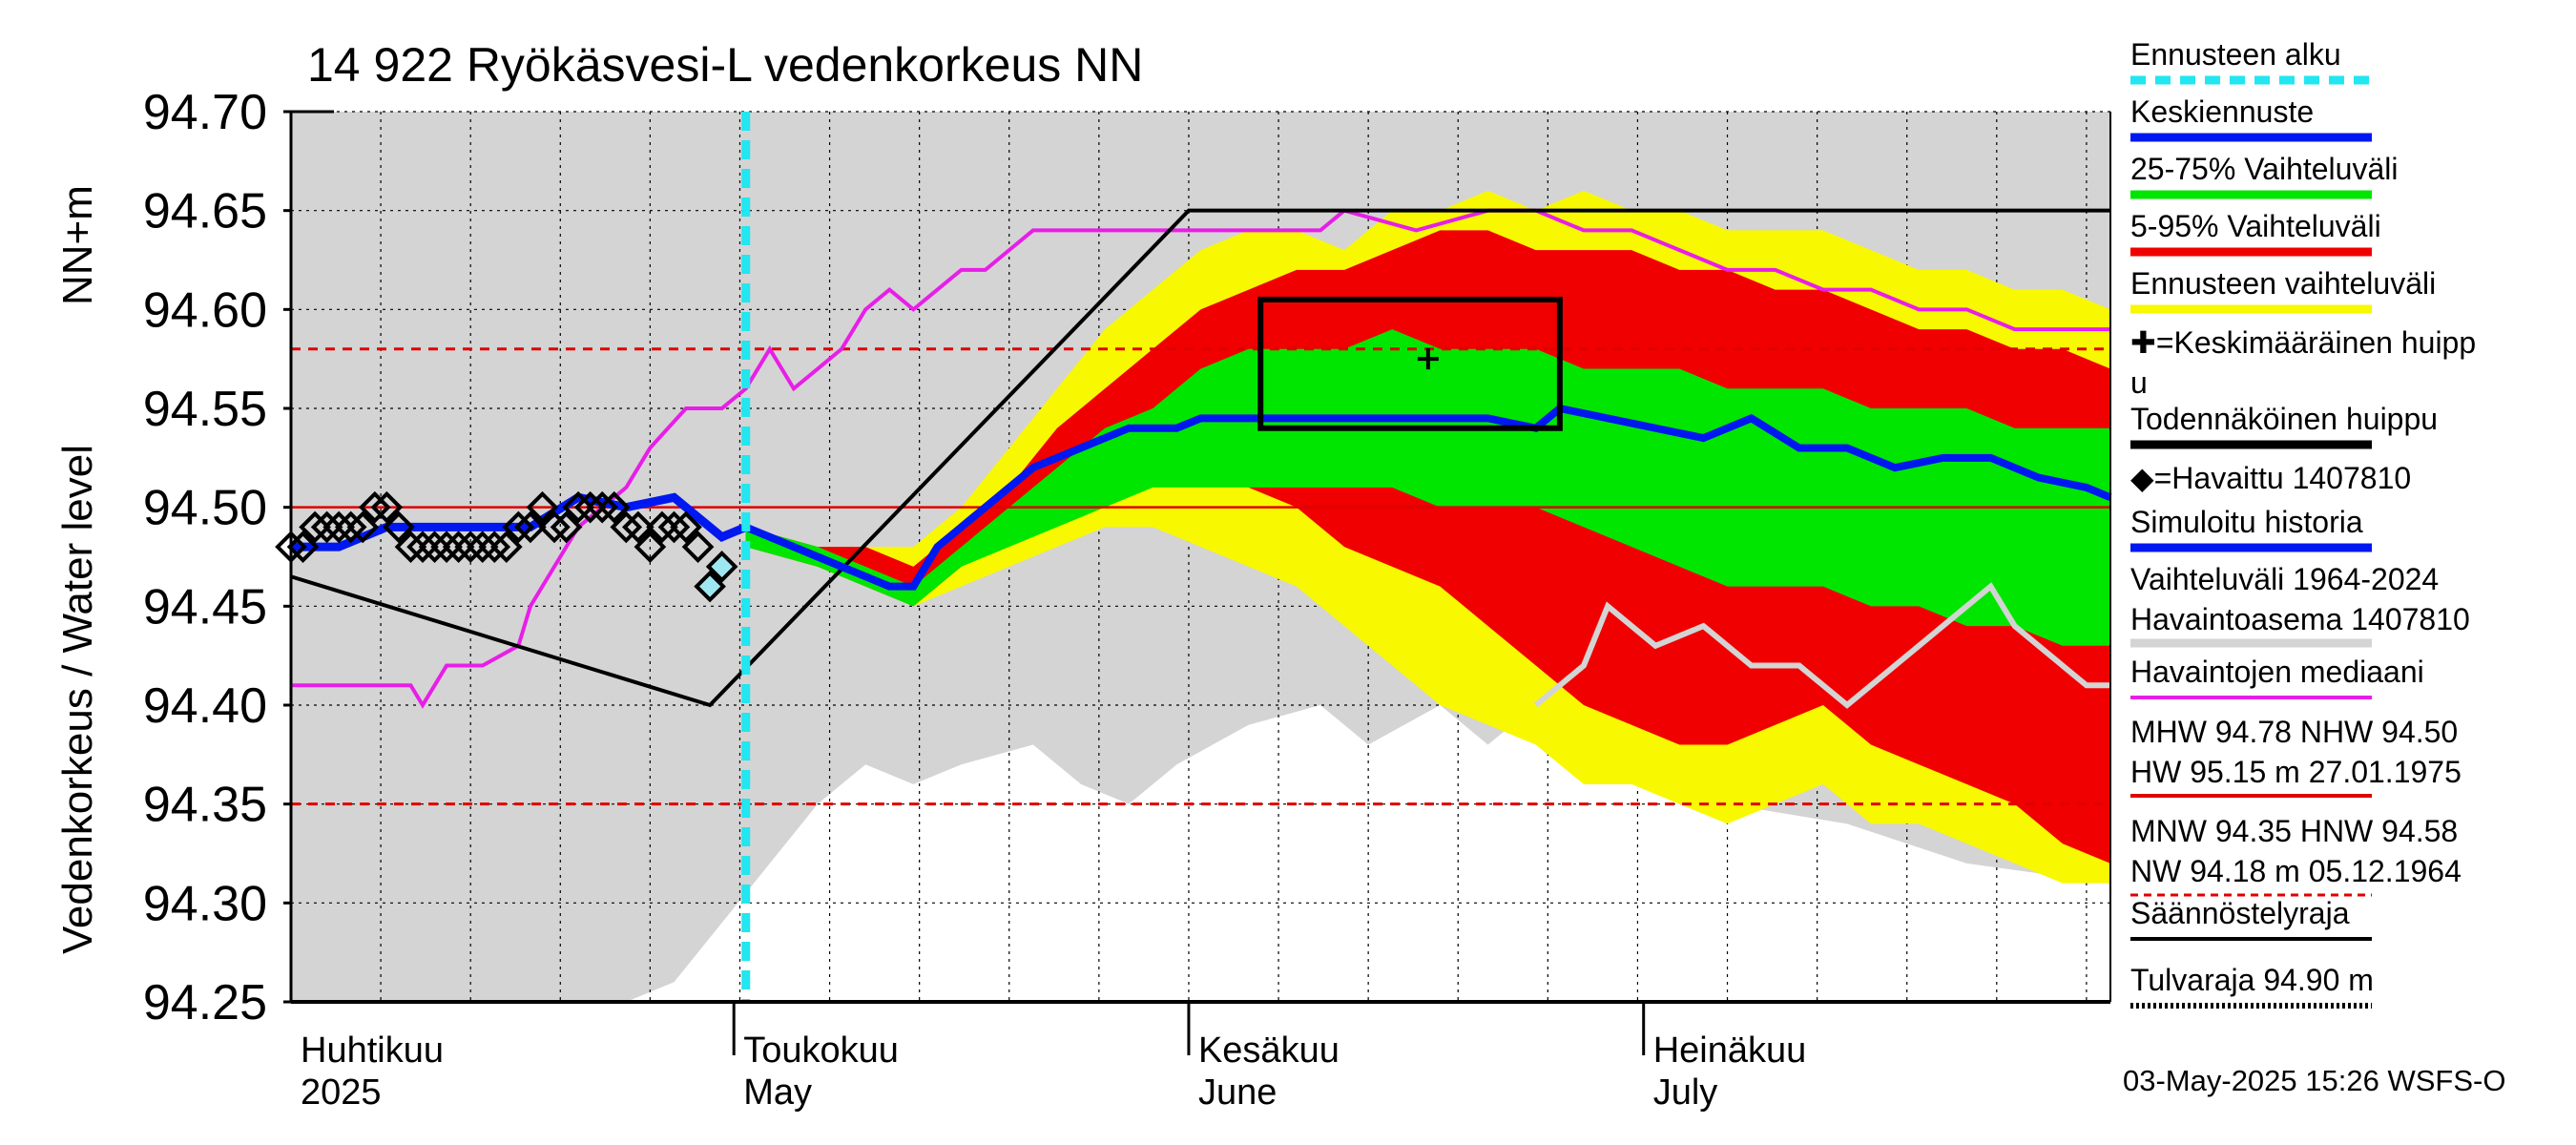 This screenshot has height=1145, width=2576. What do you see at coordinates (205, 212) in the screenshot?
I see `y-tick-label: 94.65` at bounding box center [205, 212].